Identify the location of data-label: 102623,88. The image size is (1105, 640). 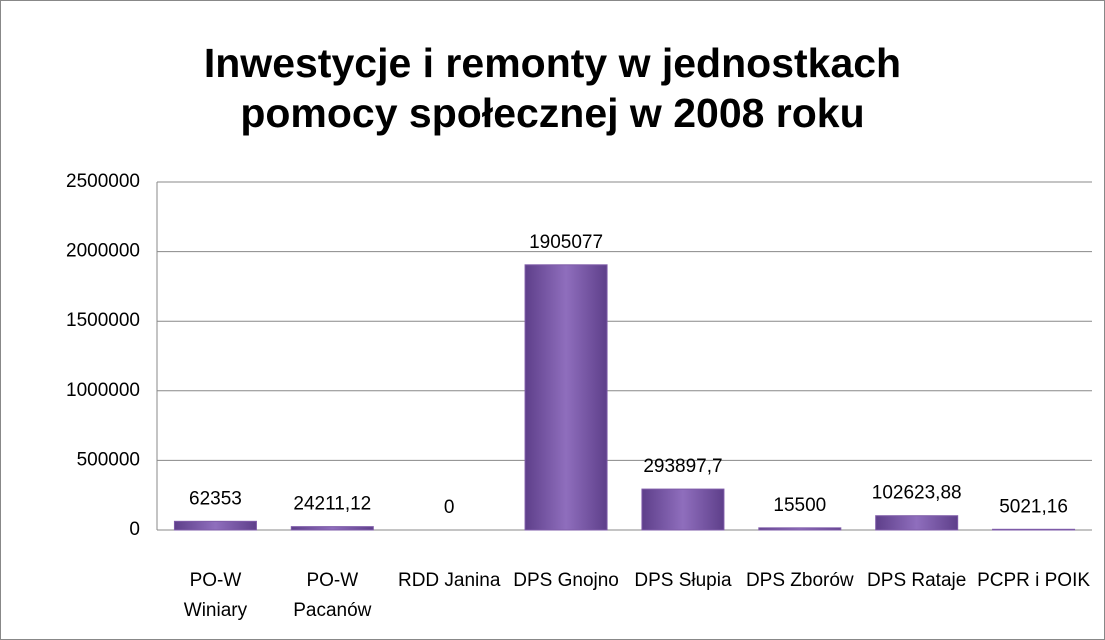
(917, 493).